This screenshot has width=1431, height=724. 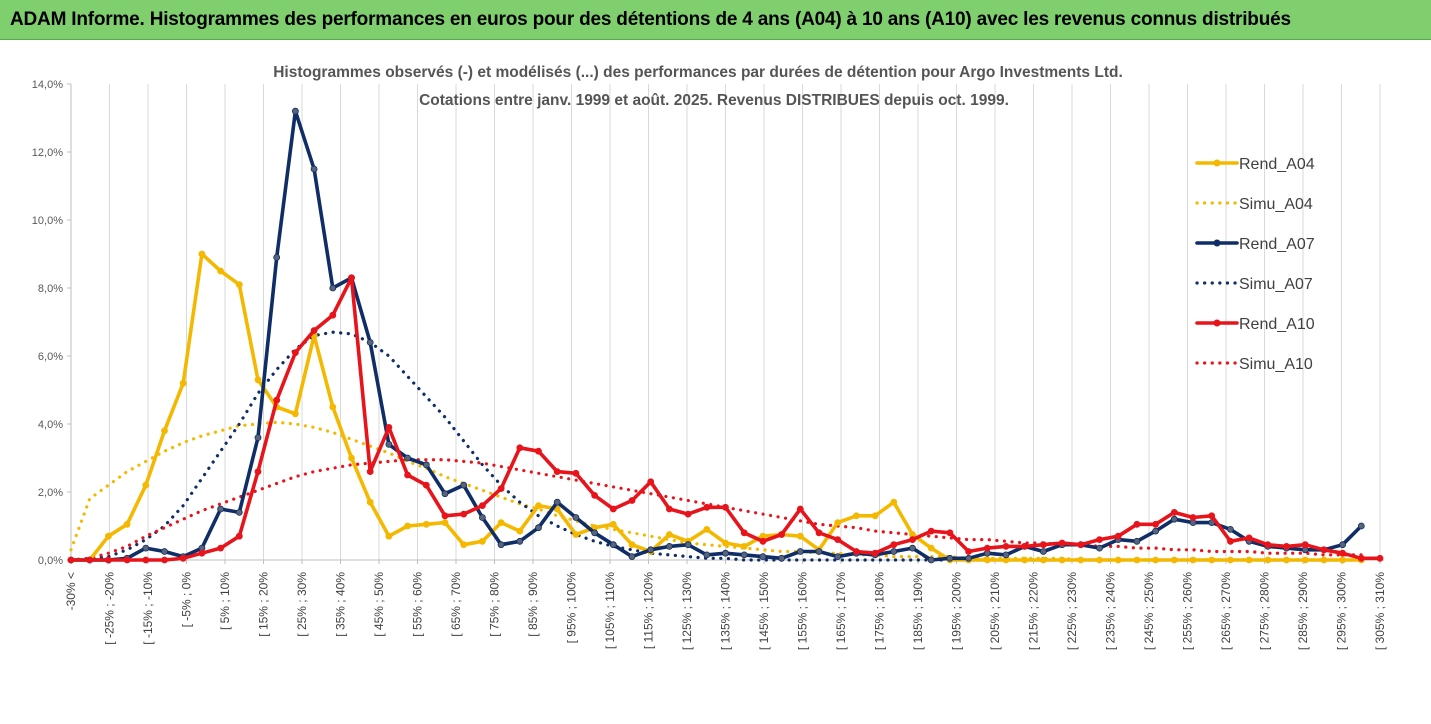 I want to click on y-tick-label: 4,0%, so click(x=50, y=425).